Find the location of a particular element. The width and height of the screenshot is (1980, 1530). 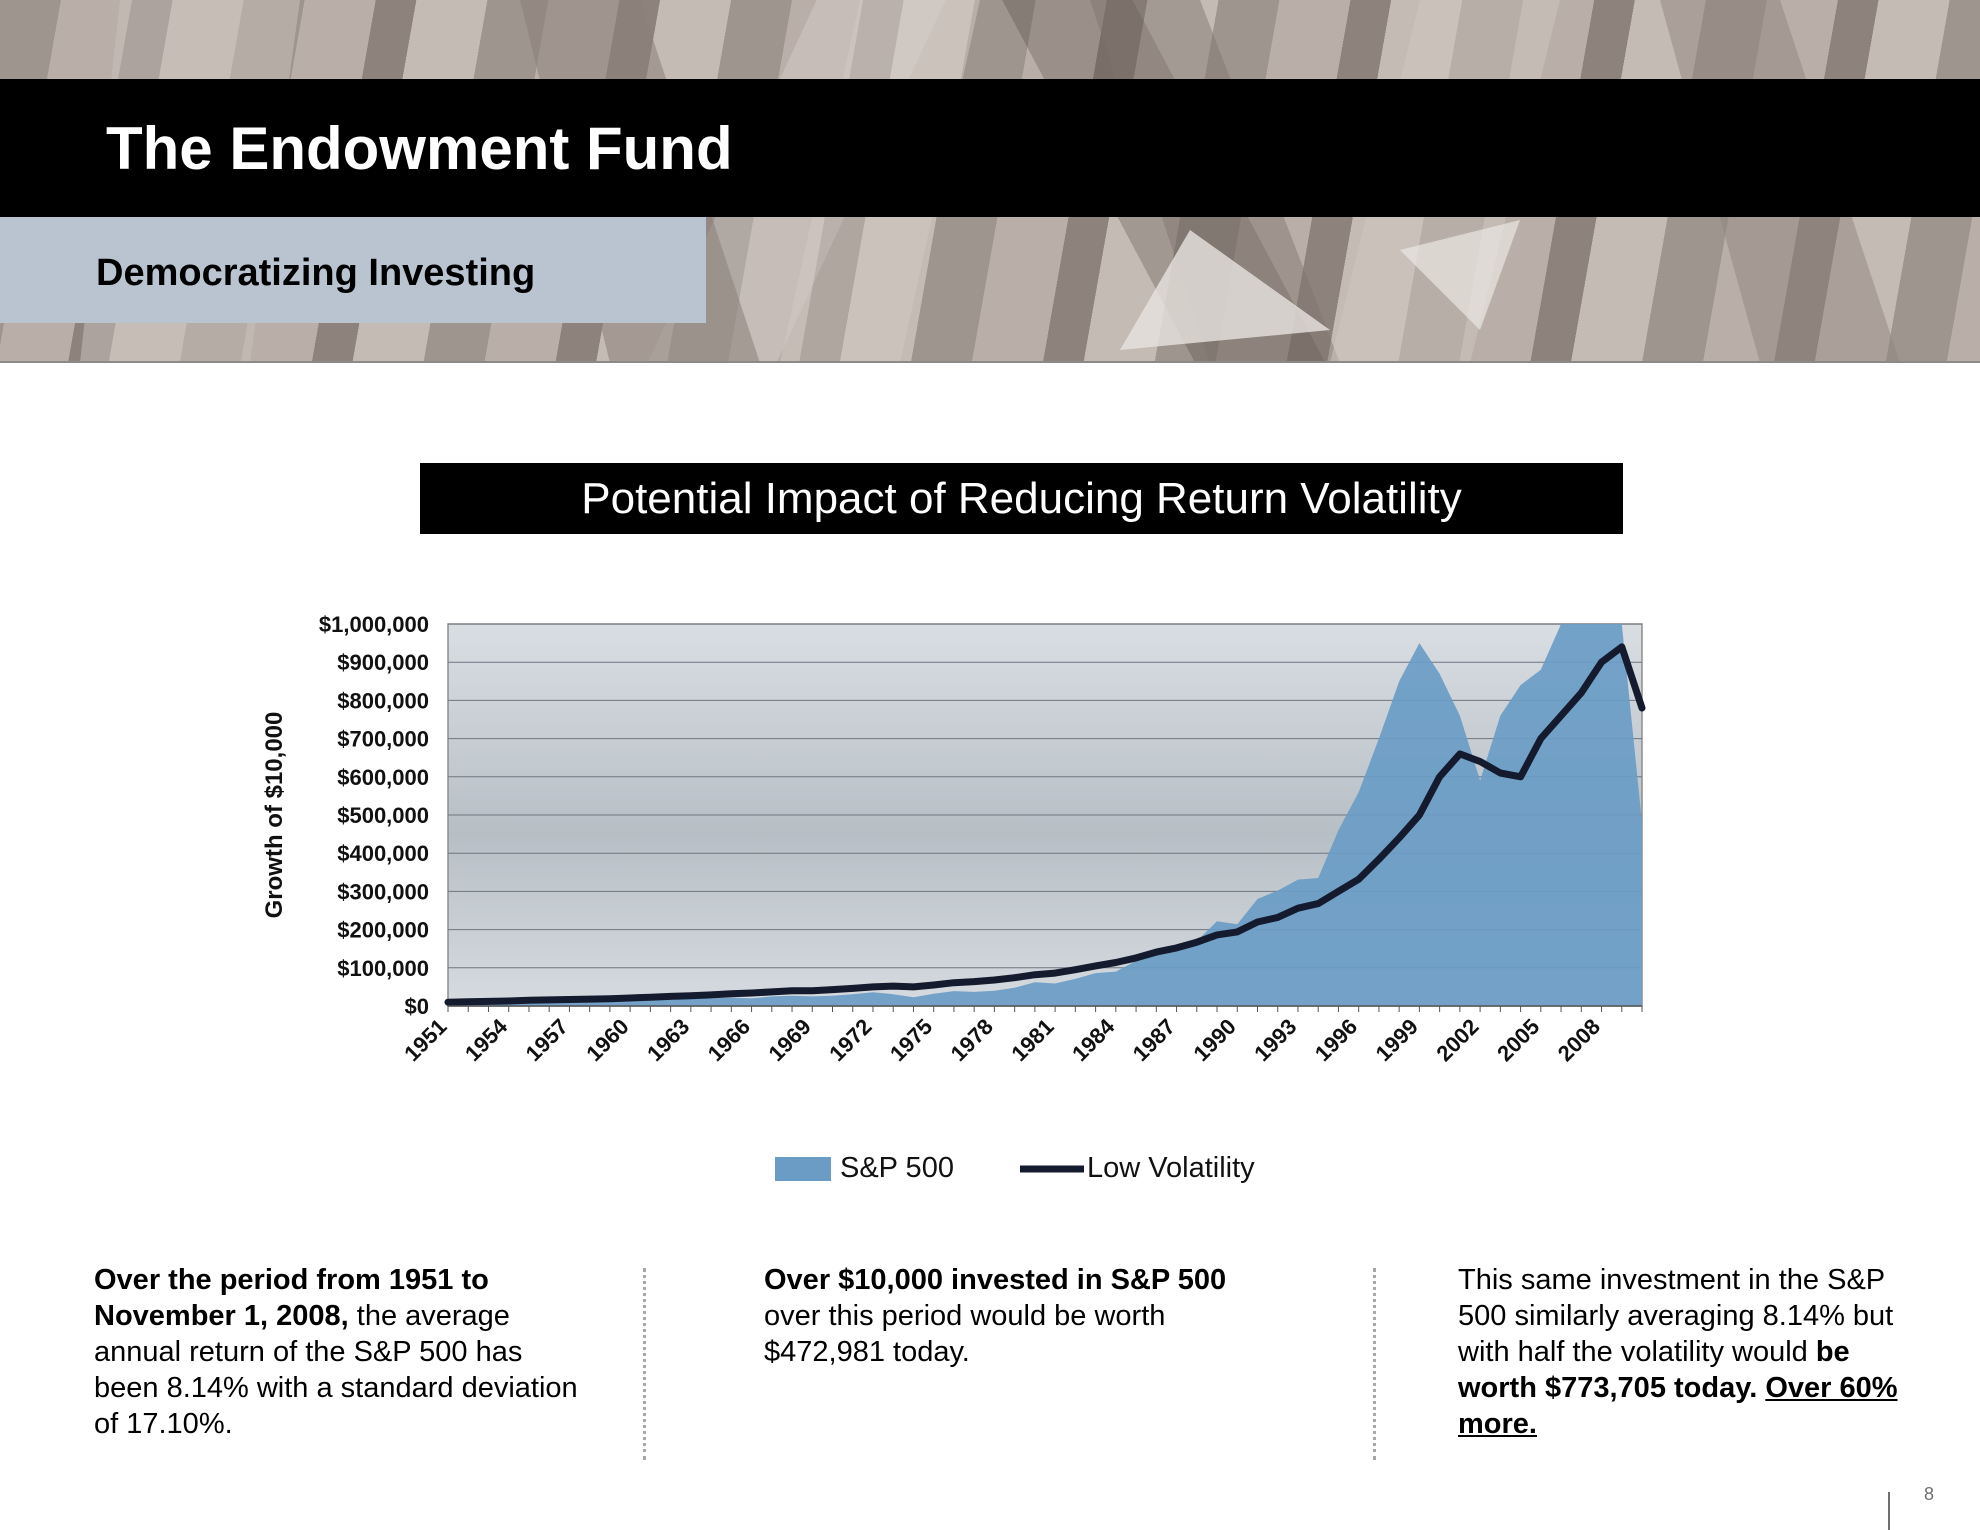

x-tick-label: 1993 is located at coordinates (1275, 1040).